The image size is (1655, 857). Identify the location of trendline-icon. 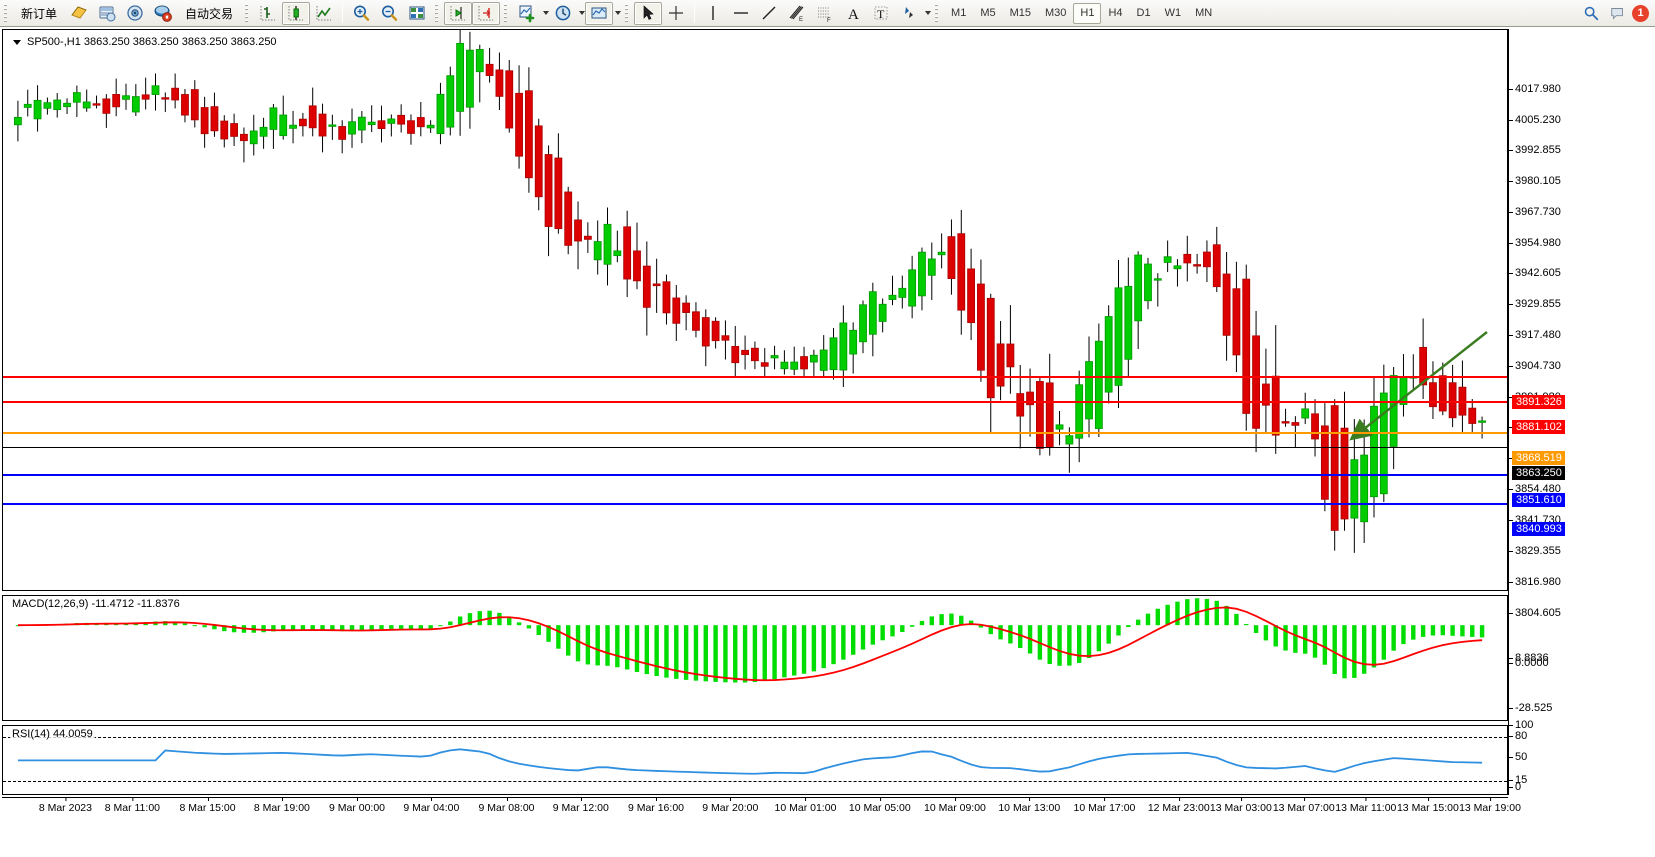
(769, 13).